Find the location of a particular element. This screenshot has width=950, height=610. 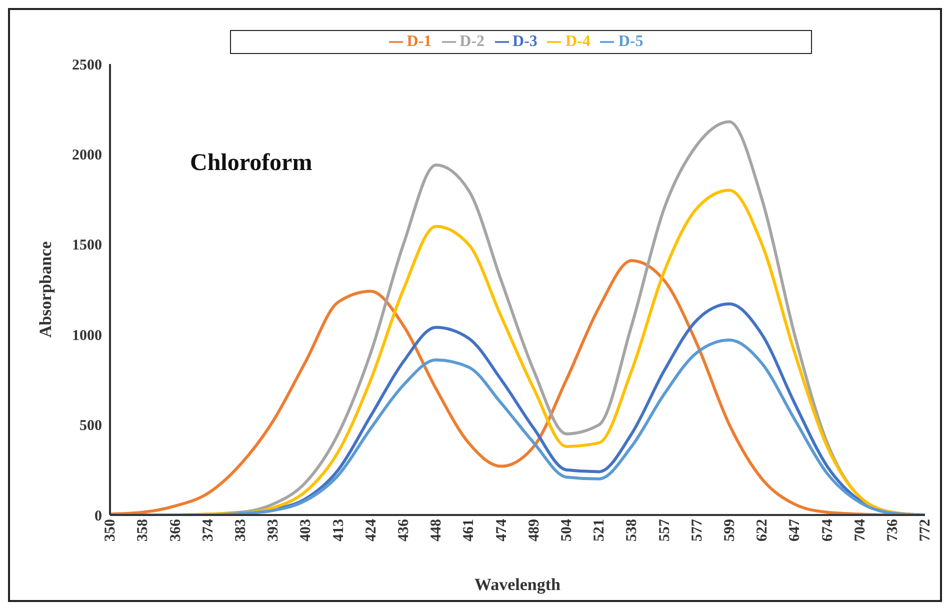

x-tick-label: 374 is located at coordinates (208, 530).